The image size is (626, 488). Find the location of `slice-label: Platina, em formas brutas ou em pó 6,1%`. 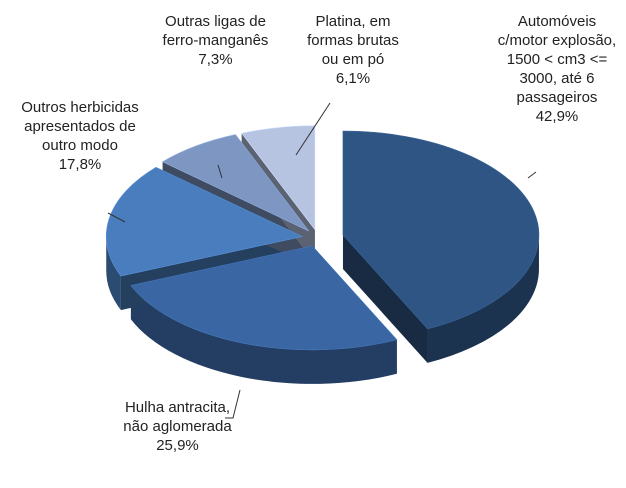

slice-label: Platina, em formas brutas ou em pó 6,1% is located at coordinates (353, 50).